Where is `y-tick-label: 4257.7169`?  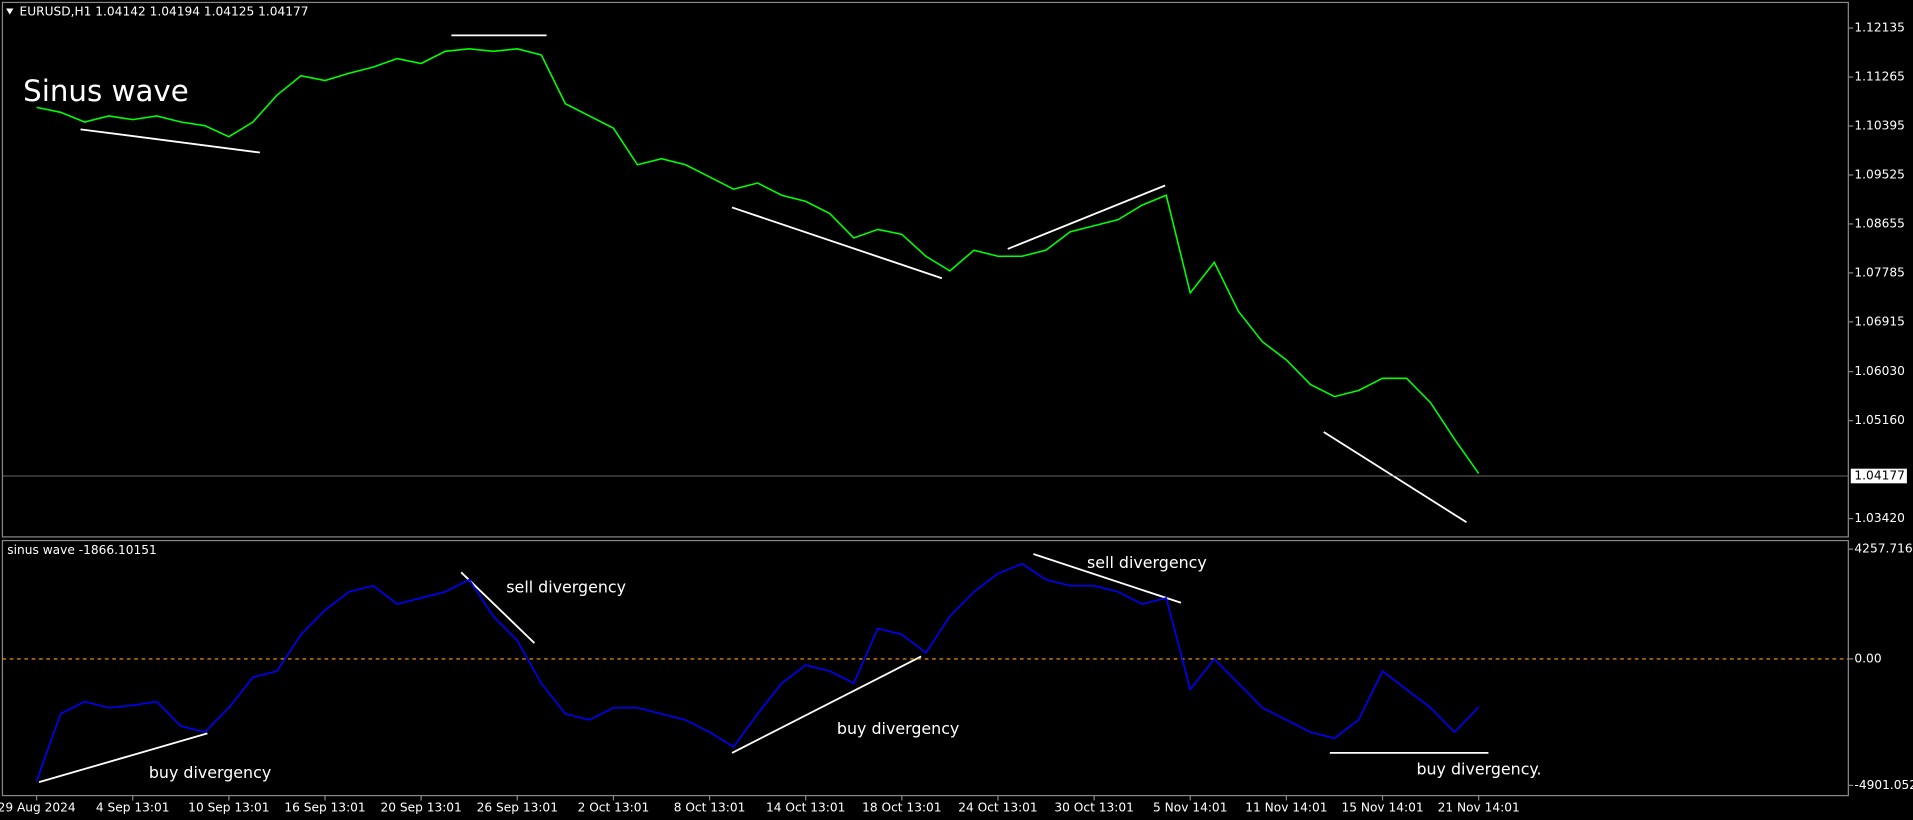 y-tick-label: 4257.7169 is located at coordinates (1883, 549).